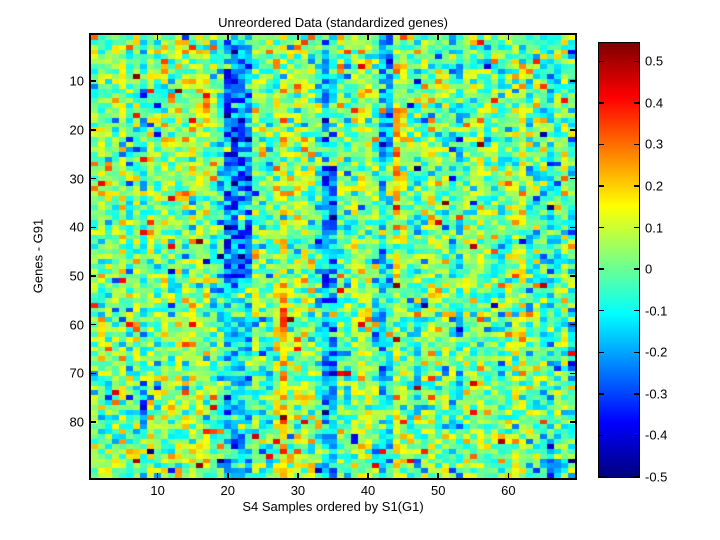  Describe the element at coordinates (76, 325) in the screenshot. I see `y-tick-label: 60` at that location.